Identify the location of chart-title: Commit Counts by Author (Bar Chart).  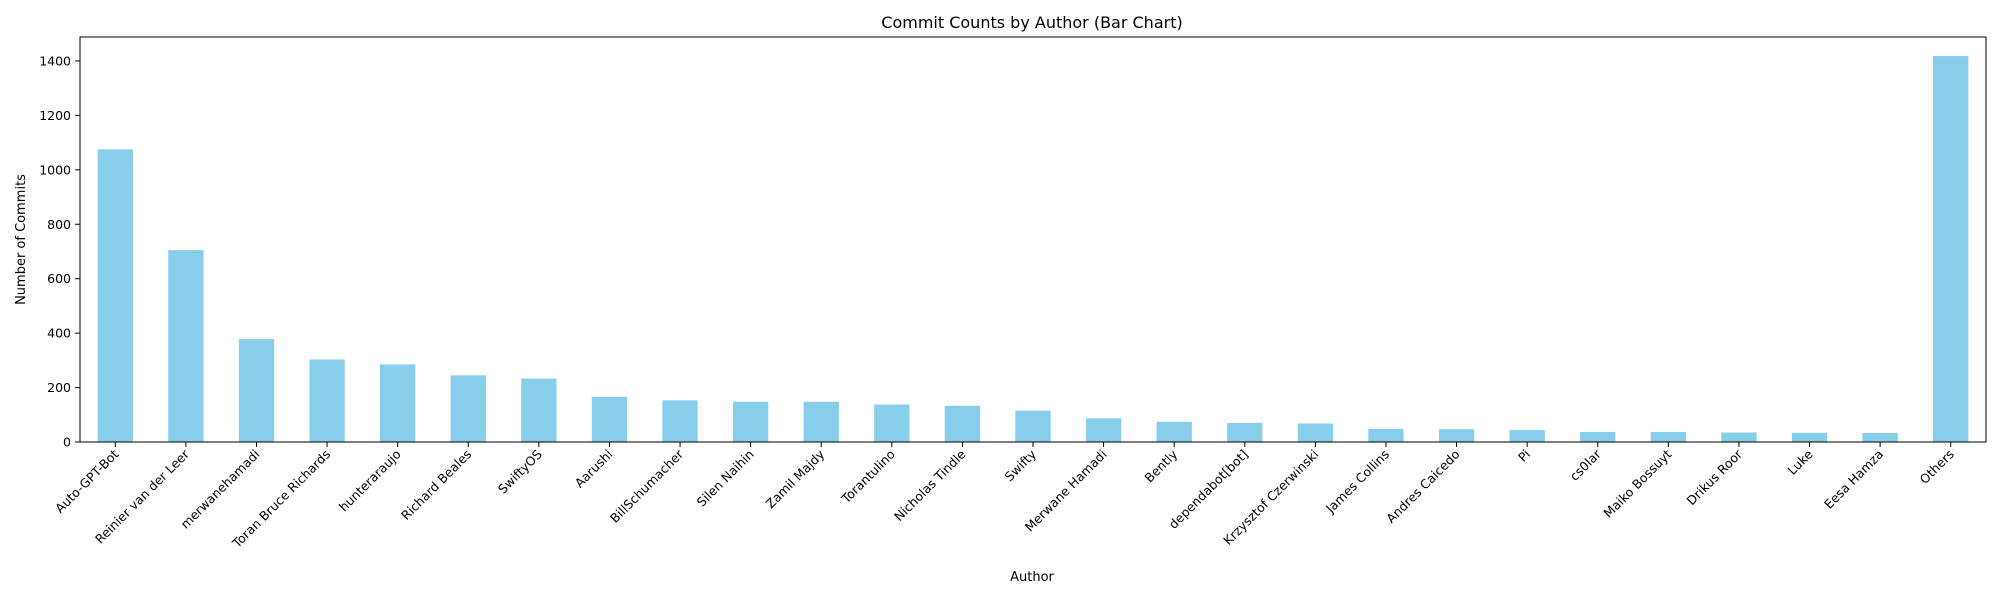
(1031, 22).